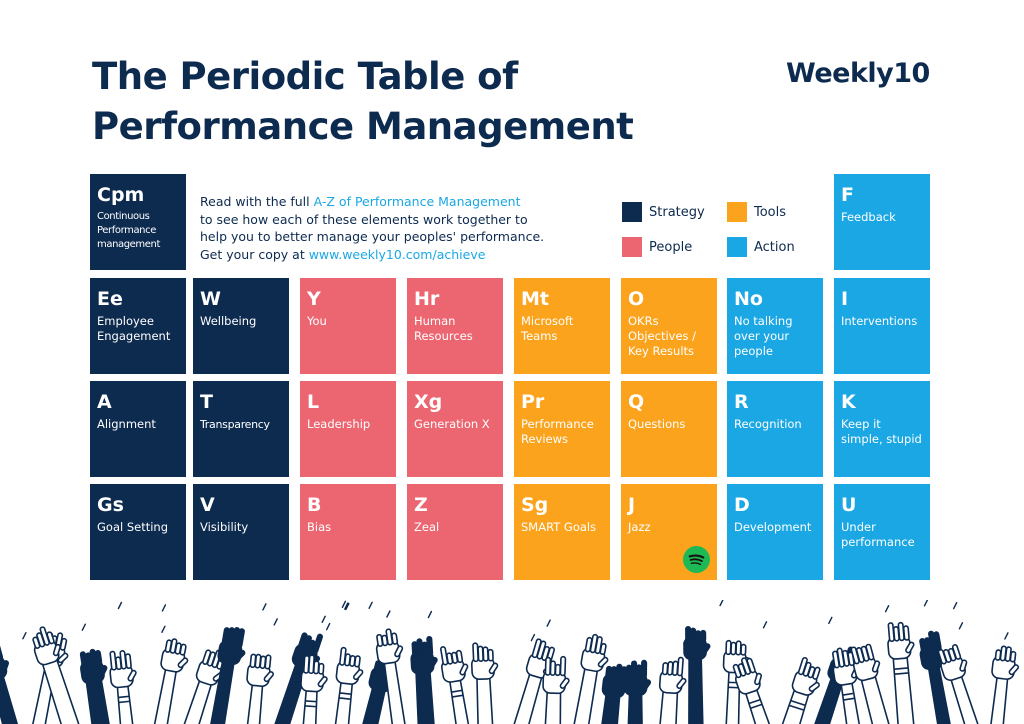  What do you see at coordinates (305, 76) in the screenshot?
I see `title-line-1: The Periodic Table of` at bounding box center [305, 76].